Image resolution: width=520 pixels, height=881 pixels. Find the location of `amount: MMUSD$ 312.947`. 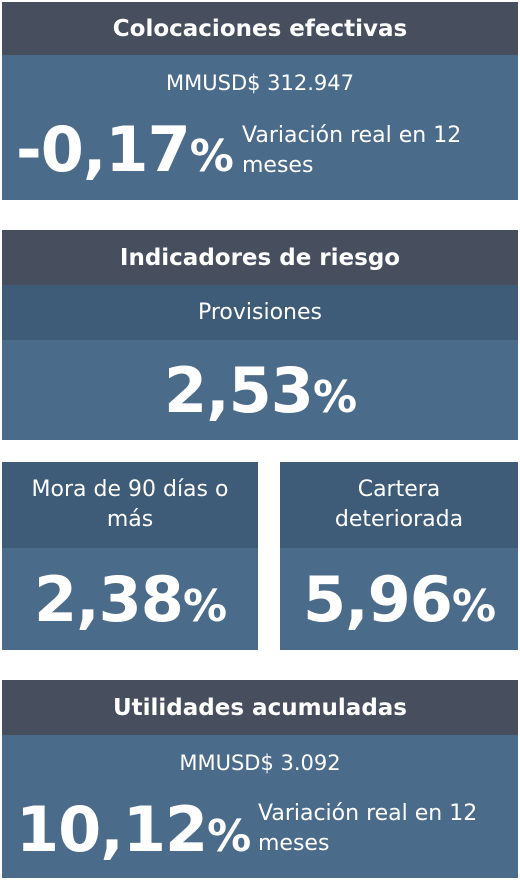

amount: MMUSD$ 312.947 is located at coordinates (260, 83).